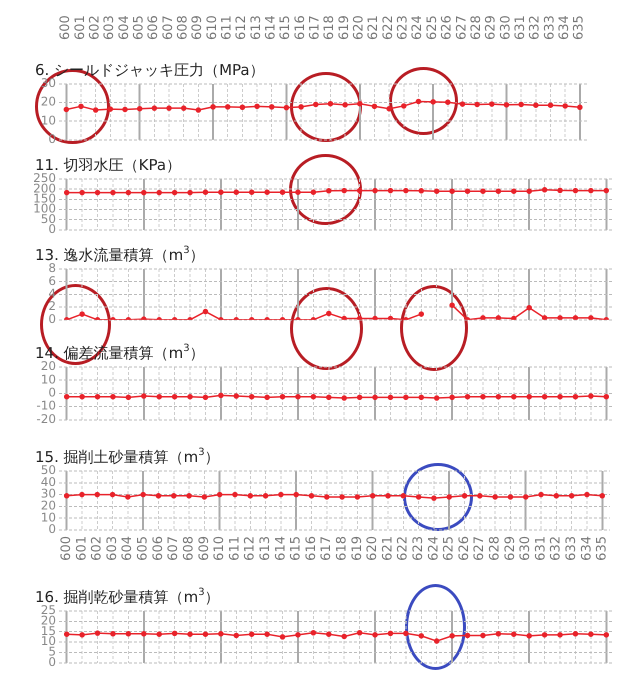  Describe the element at coordinates (82, 548) in the screenshot. I see `x-tick-label: 601` at that location.